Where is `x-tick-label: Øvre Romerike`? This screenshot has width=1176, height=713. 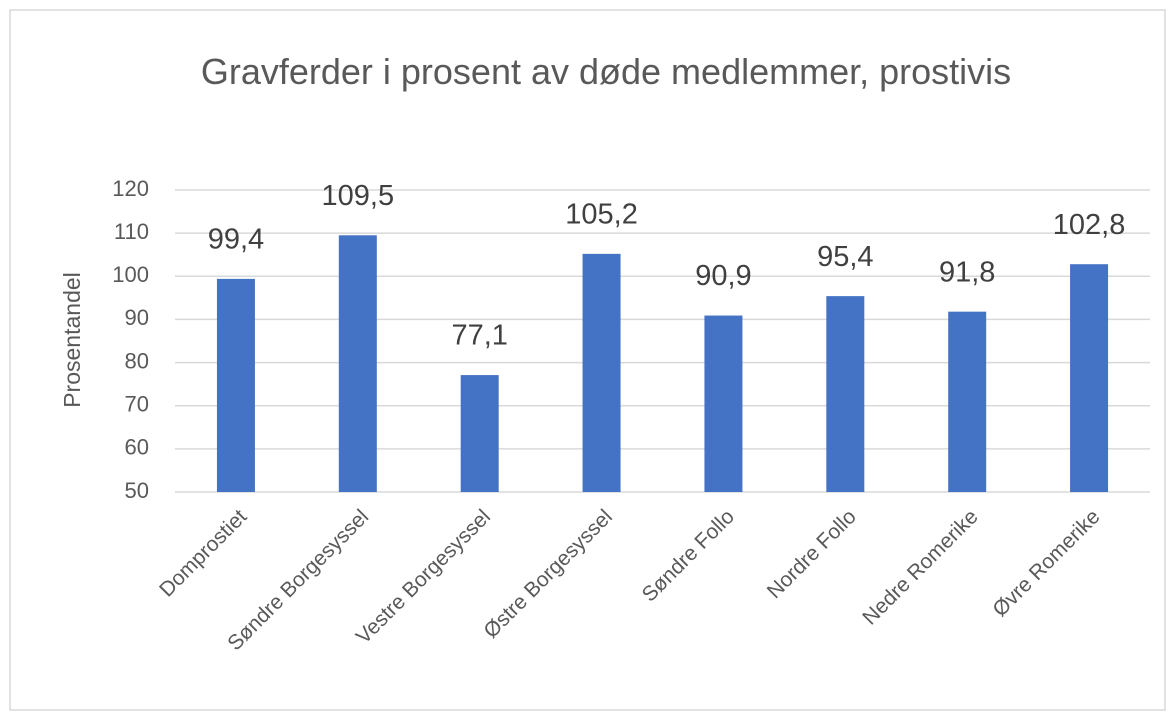
x-tick-label: Øvre Romerike is located at coordinates (1046, 563).